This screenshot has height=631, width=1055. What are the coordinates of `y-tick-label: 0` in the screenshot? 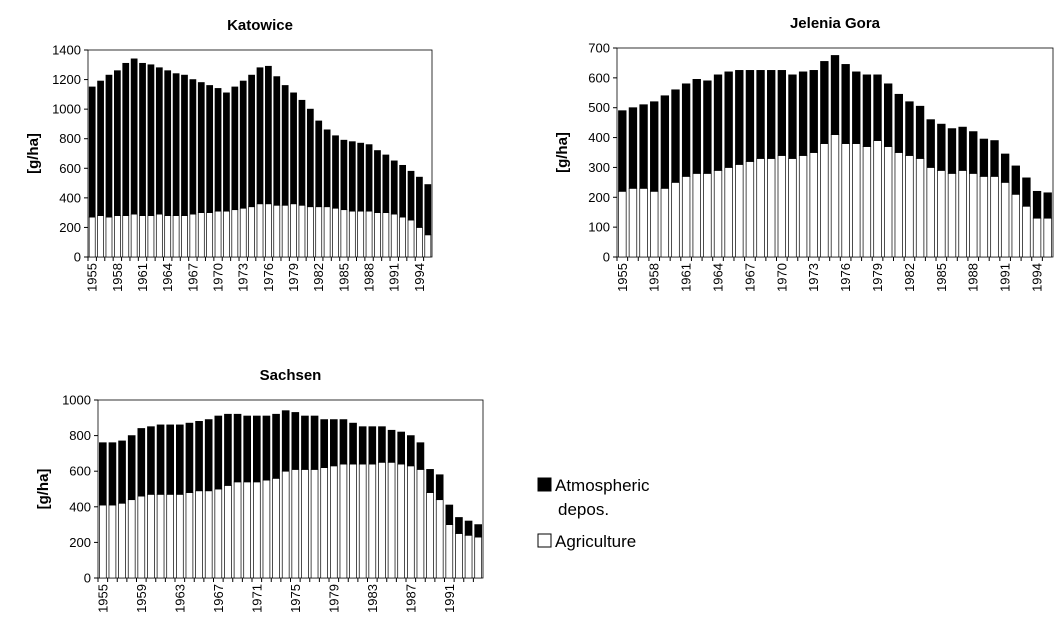 It's located at (87, 578).